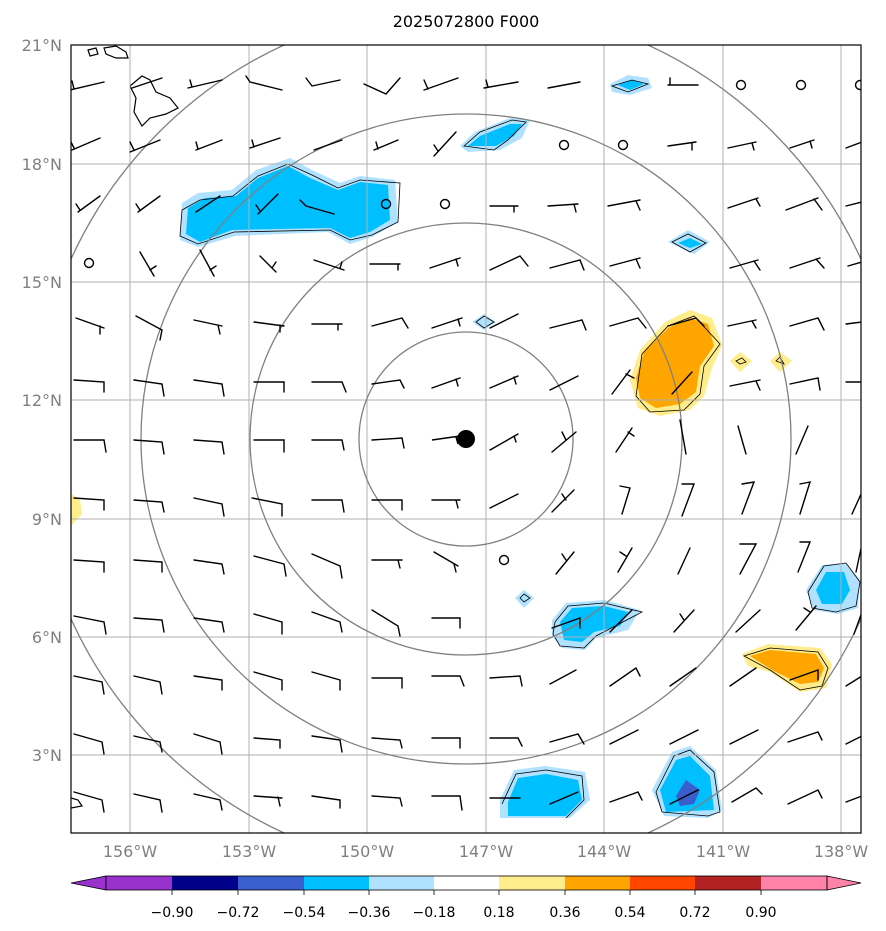 The height and width of the screenshot is (931, 886). I want to click on colorbar-tick-label: −0.36, so click(369, 913).